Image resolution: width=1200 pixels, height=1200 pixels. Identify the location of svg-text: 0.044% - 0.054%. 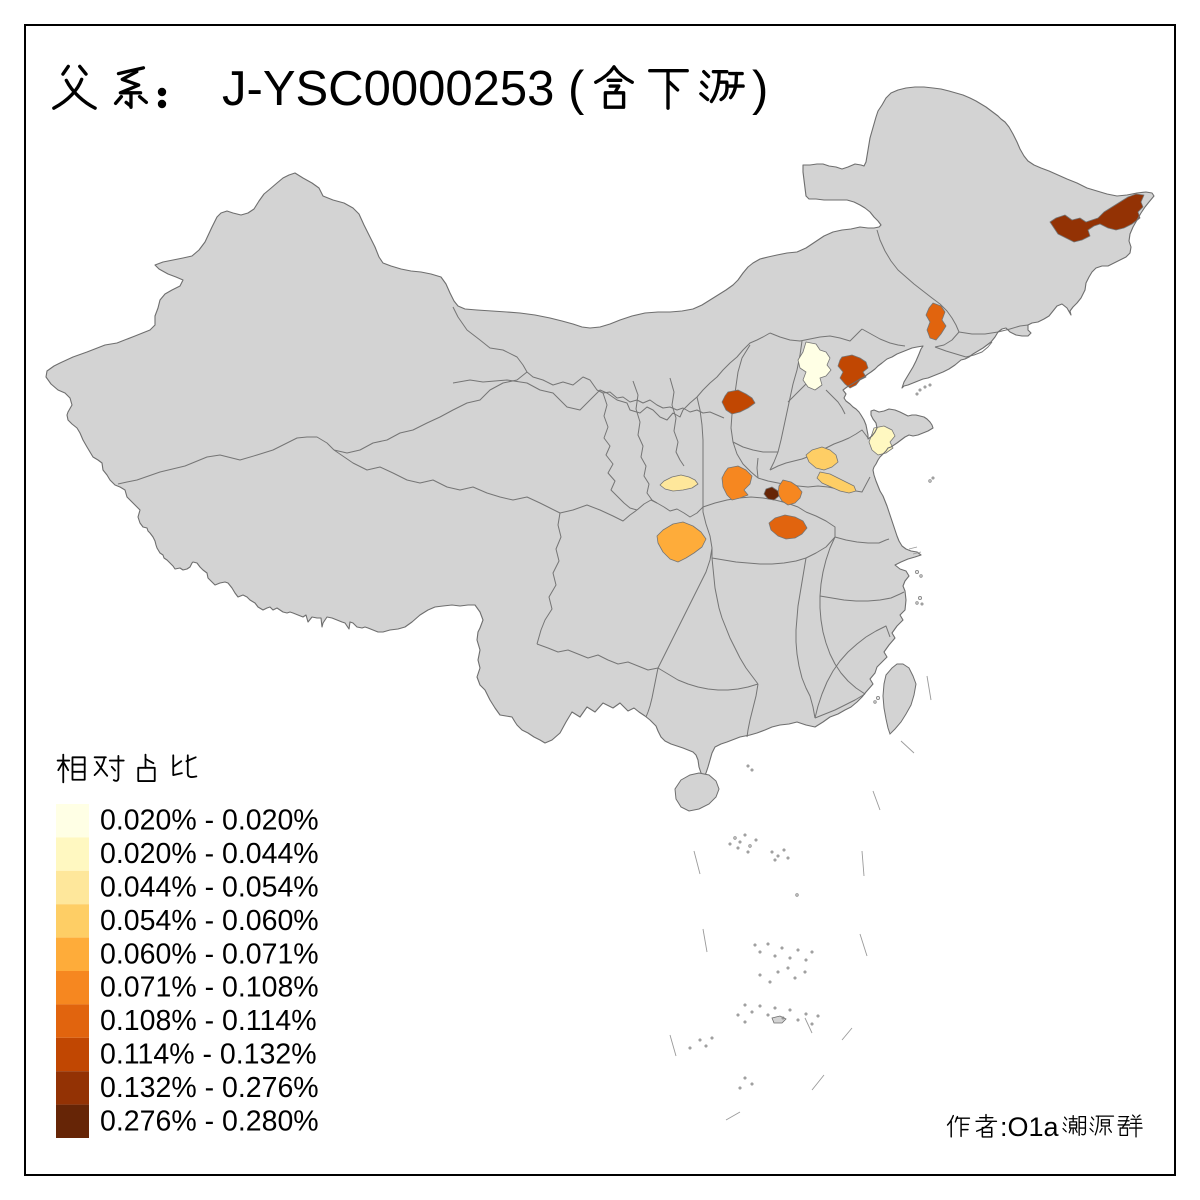
(209, 888).